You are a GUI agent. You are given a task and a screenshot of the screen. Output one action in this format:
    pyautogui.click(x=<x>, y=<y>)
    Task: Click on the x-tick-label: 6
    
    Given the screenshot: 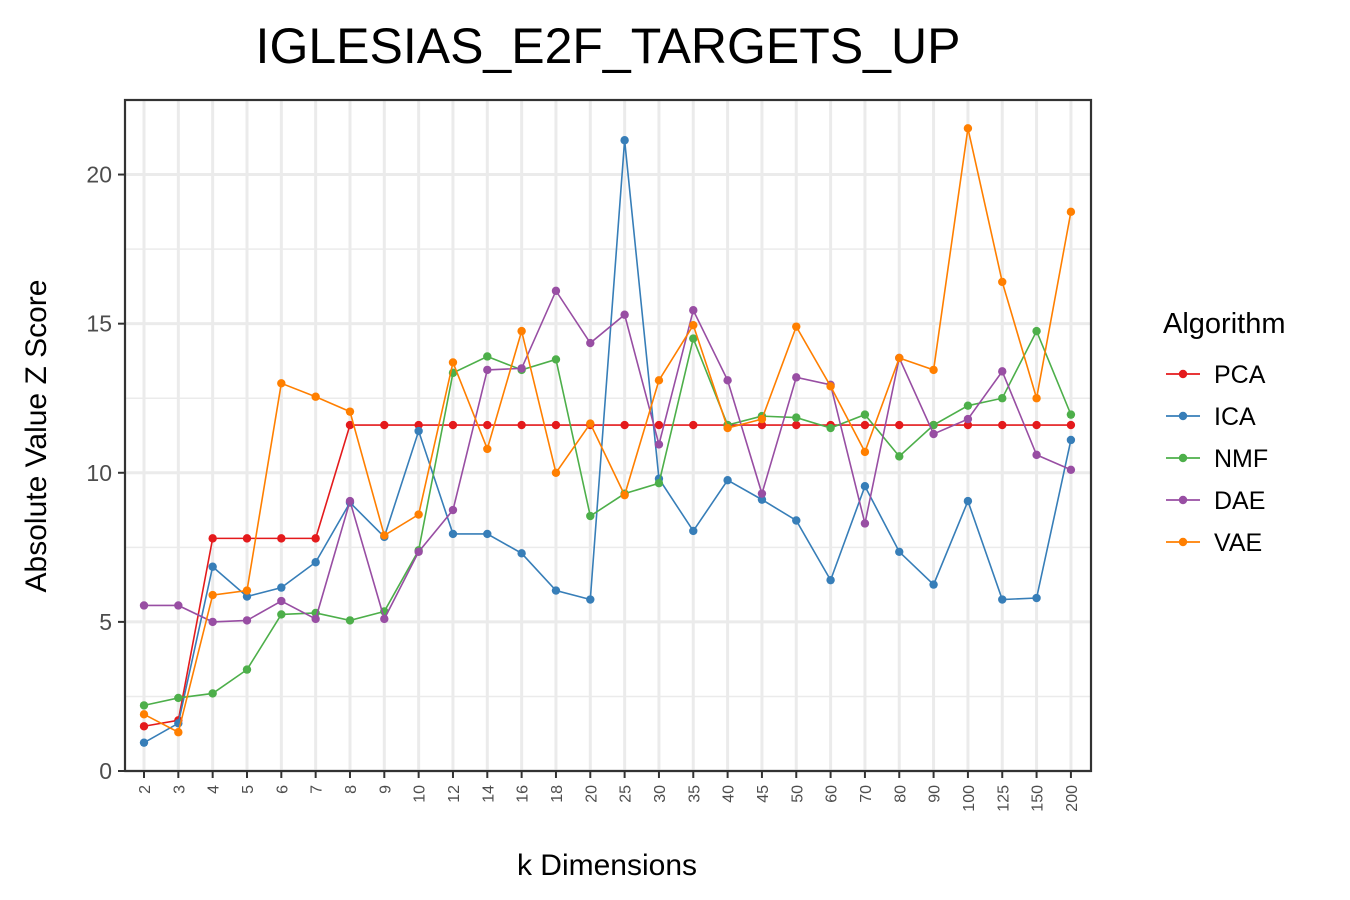 What is the action you would take?
    pyautogui.click(x=282, y=789)
    